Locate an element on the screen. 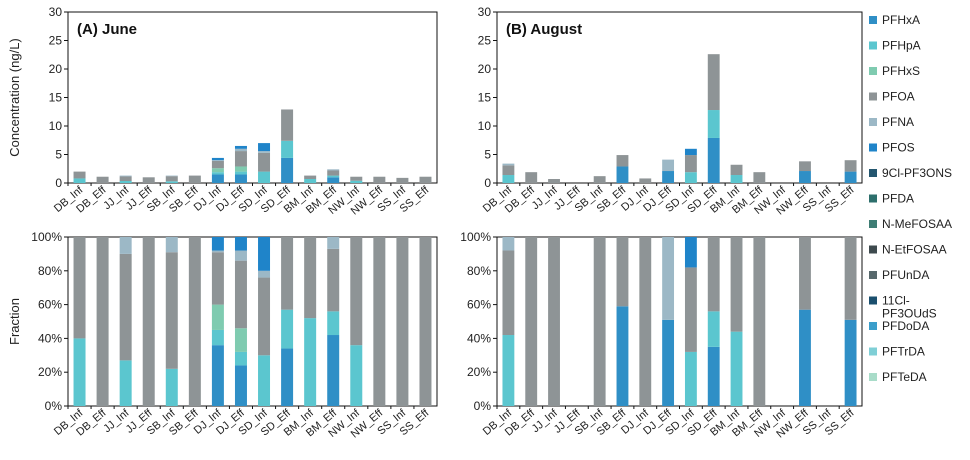 The height and width of the screenshot is (460, 970). legend-label: PFHpA is located at coordinates (901, 46).